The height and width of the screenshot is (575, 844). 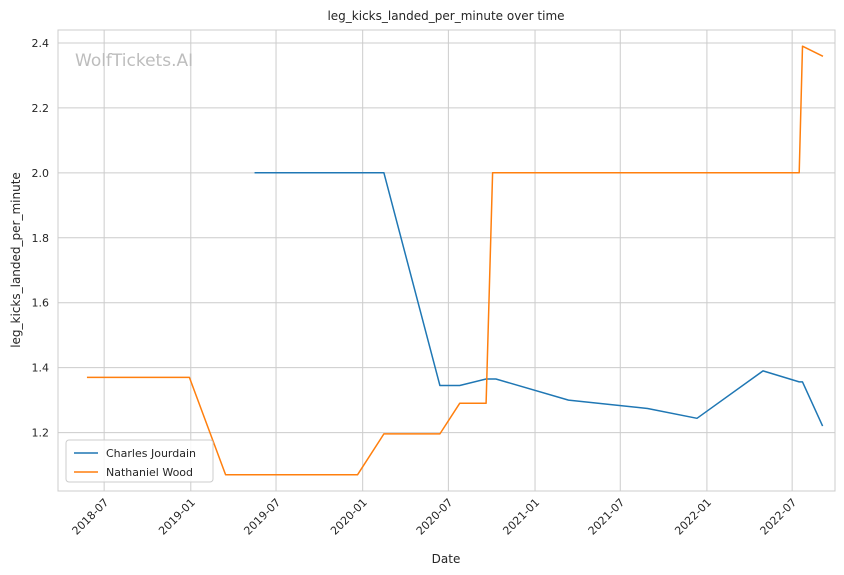 I want to click on x-axis-label: Date, so click(x=446, y=559).